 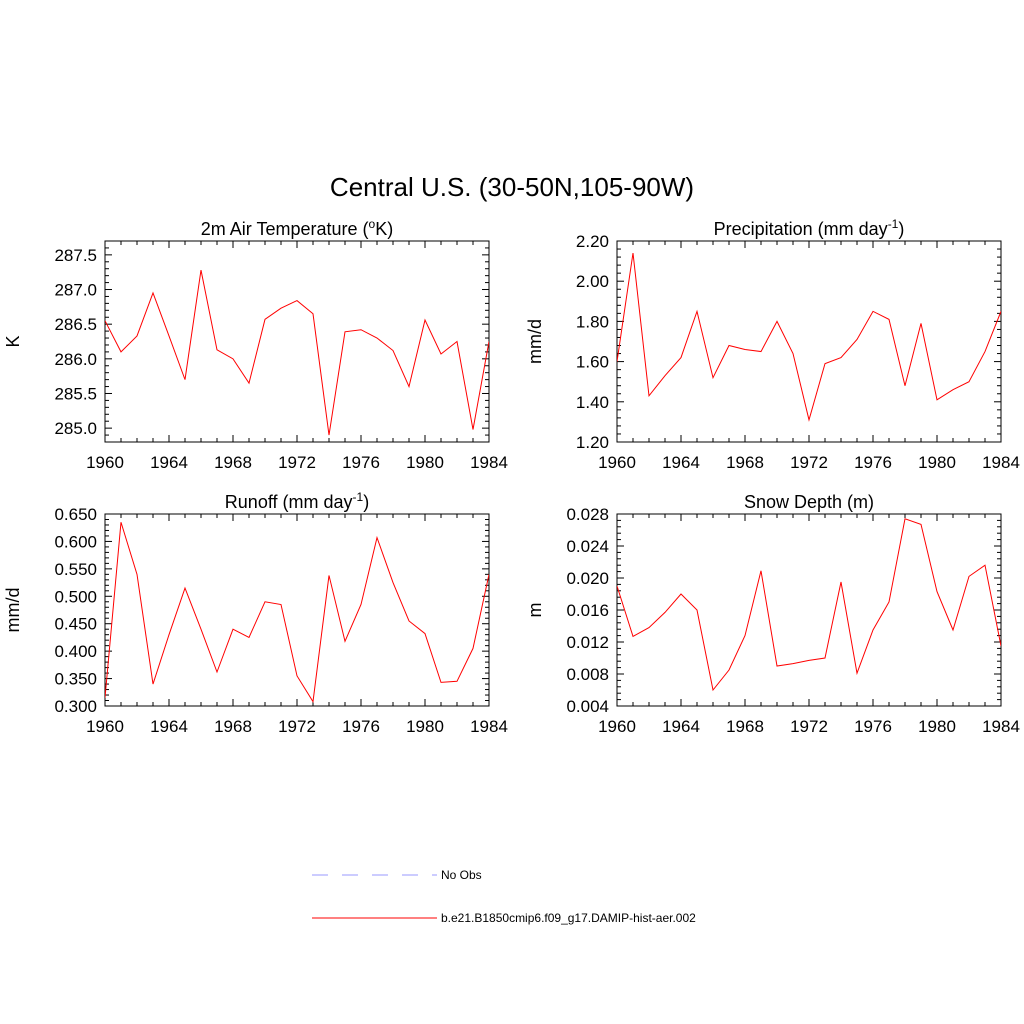 What do you see at coordinates (75, 324) in the screenshot?
I see `y-tick-label: 286.5` at bounding box center [75, 324].